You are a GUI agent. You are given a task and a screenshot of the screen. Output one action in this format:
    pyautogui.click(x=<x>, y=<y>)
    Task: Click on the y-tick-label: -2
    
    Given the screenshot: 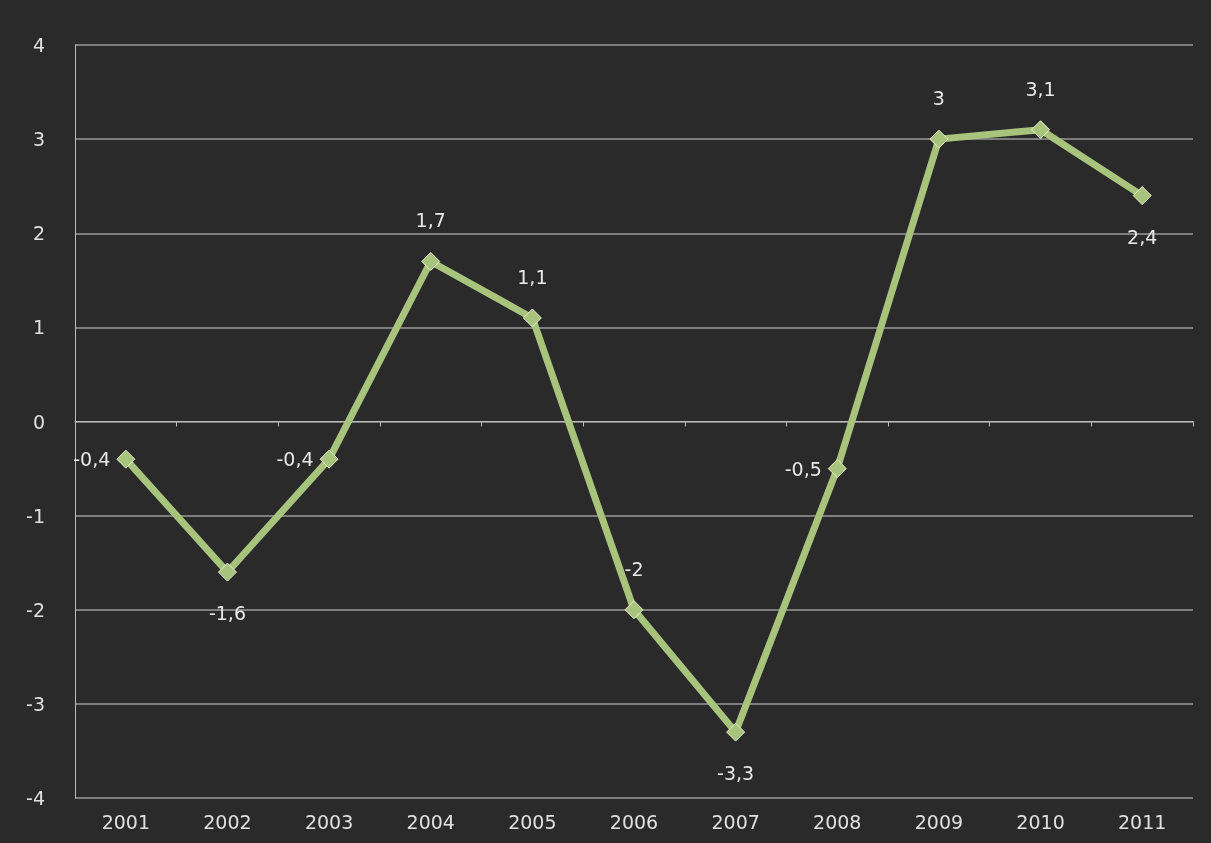 What is the action you would take?
    pyautogui.click(x=35, y=609)
    